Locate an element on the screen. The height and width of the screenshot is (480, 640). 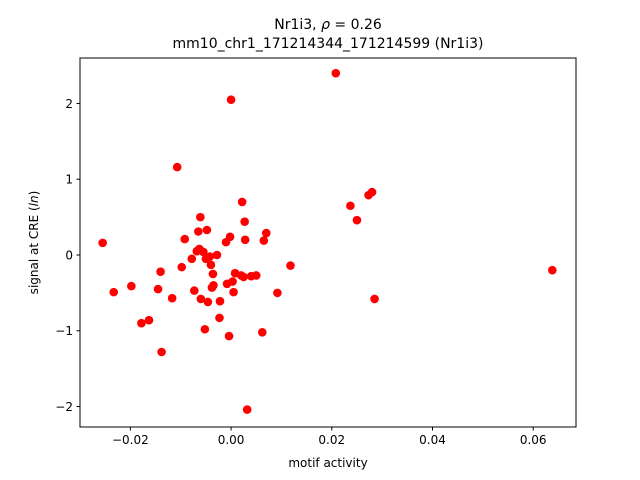
y-tick-label-3: 1 is located at coordinates (69, 180).